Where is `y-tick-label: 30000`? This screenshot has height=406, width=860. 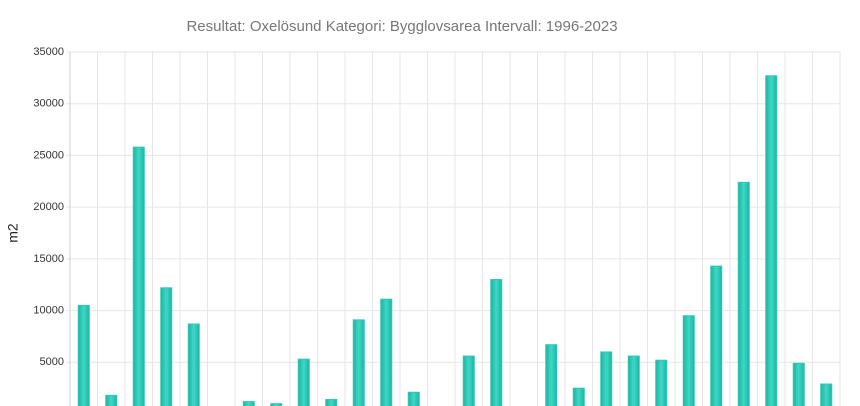
y-tick-label: 30000 is located at coordinates (48, 104).